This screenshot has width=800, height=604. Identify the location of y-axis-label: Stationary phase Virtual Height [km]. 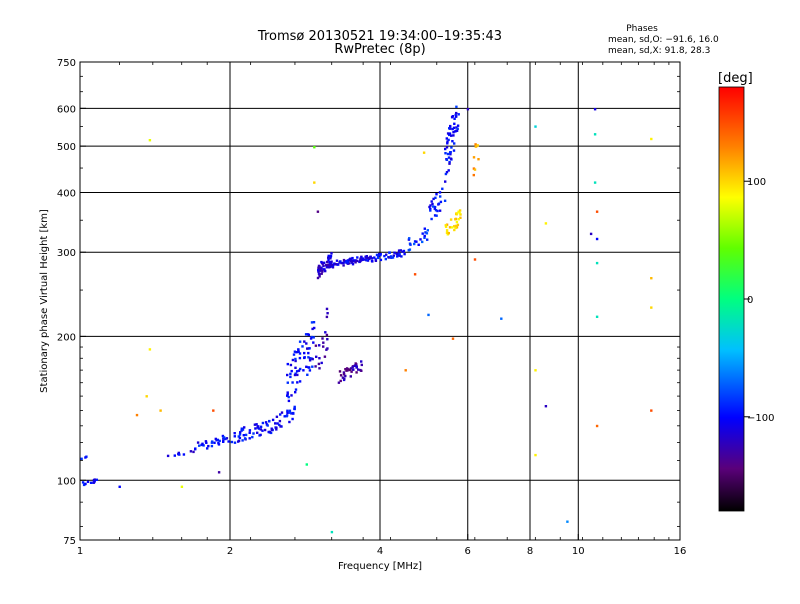
(44, 301).